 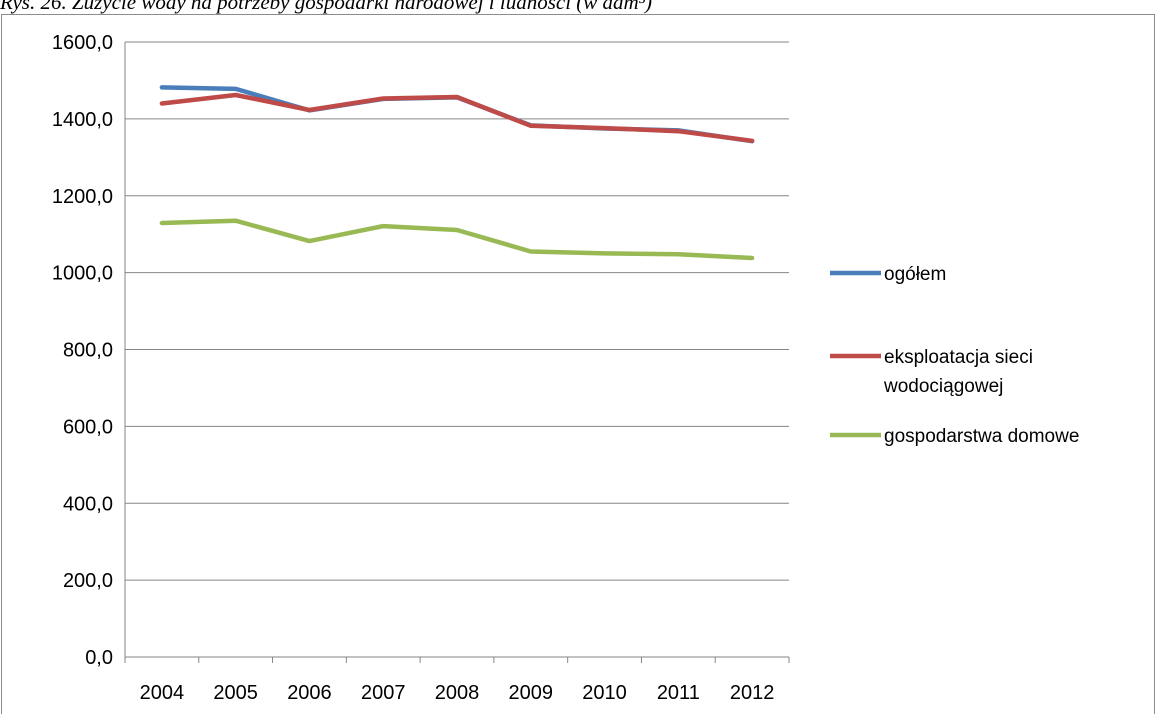 I want to click on x-tick-label: 2009, so click(x=531, y=693).